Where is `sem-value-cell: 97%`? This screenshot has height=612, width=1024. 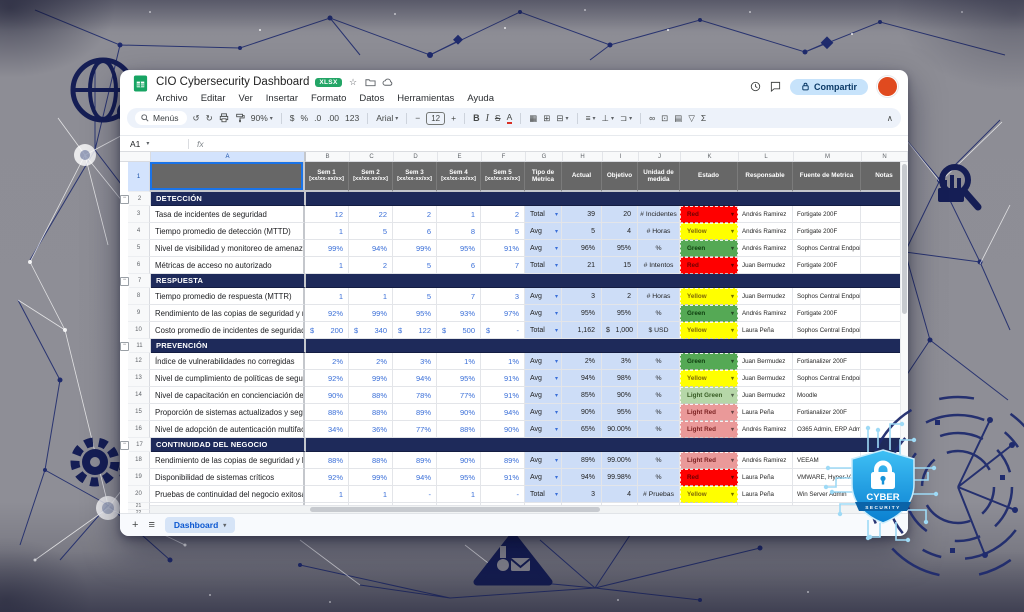 sem-value-cell: 97% is located at coordinates (503, 313).